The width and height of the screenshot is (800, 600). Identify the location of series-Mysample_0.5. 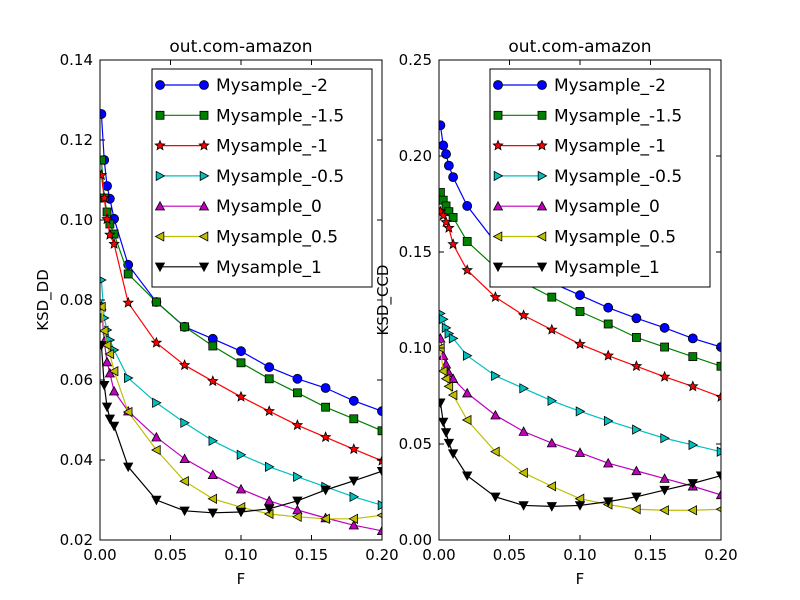
(580, 429).